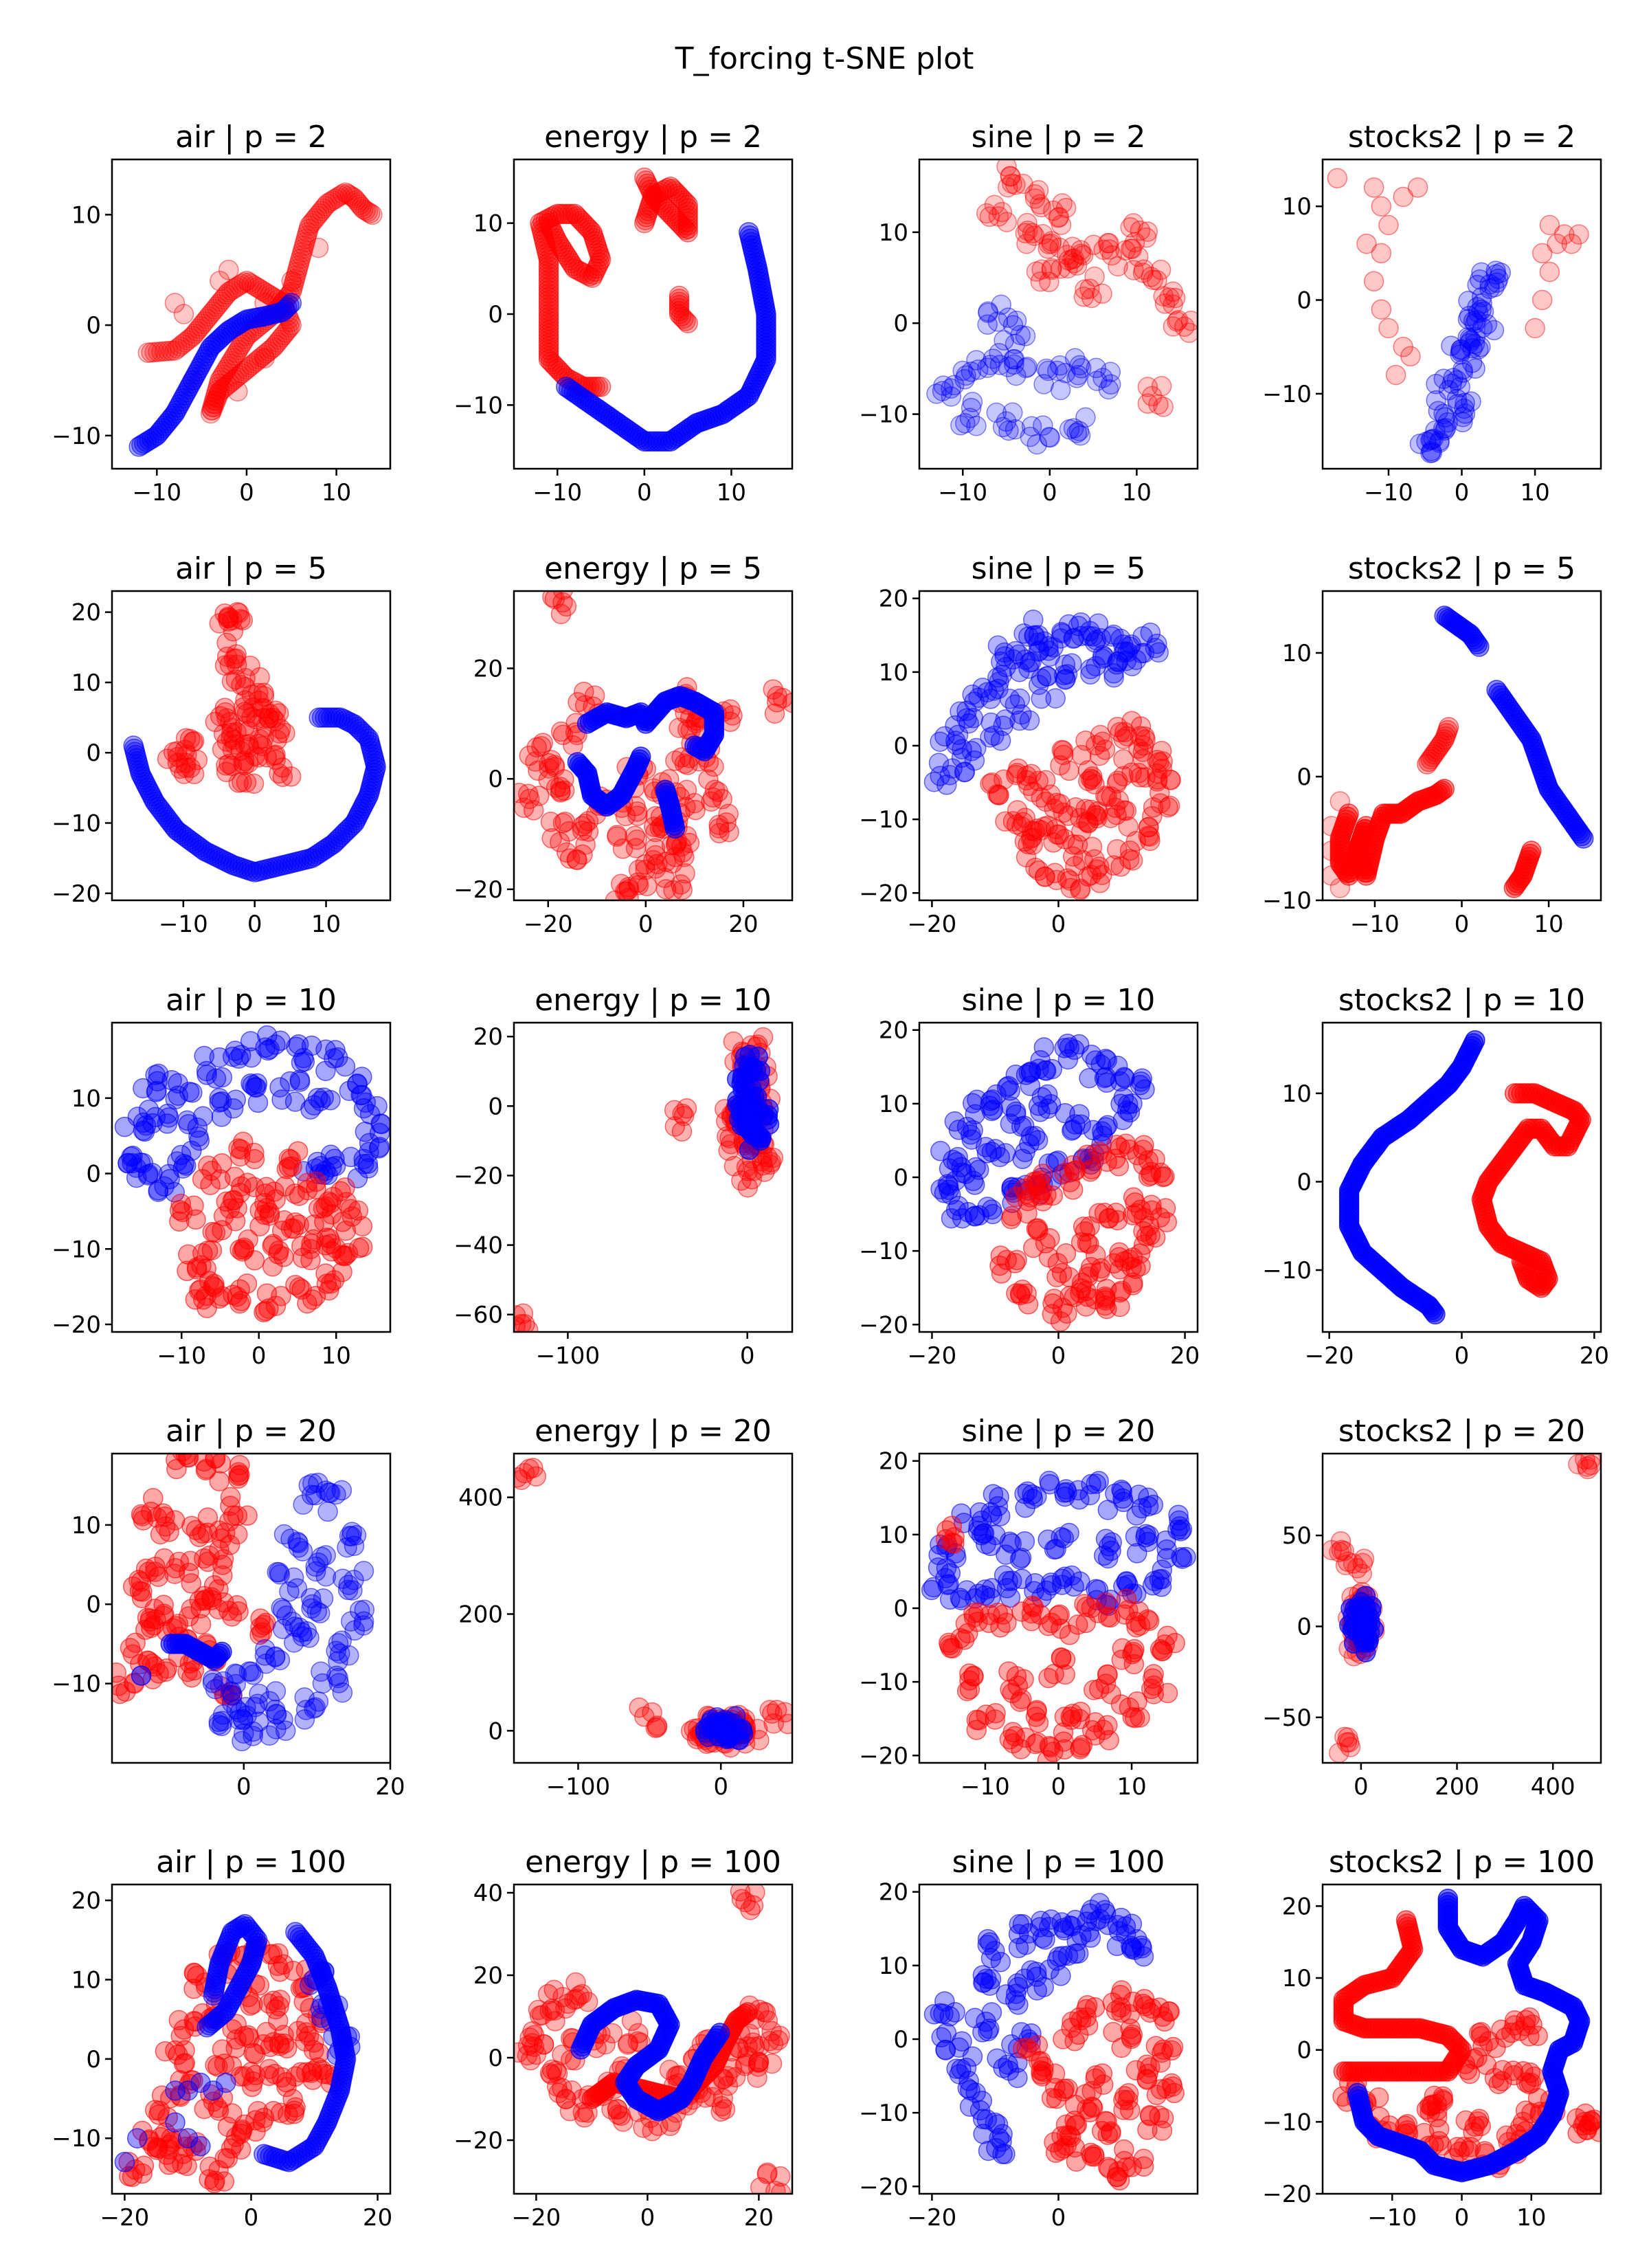  Describe the element at coordinates (156, 493) in the screenshot. I see `x-tick-label: −10` at that location.